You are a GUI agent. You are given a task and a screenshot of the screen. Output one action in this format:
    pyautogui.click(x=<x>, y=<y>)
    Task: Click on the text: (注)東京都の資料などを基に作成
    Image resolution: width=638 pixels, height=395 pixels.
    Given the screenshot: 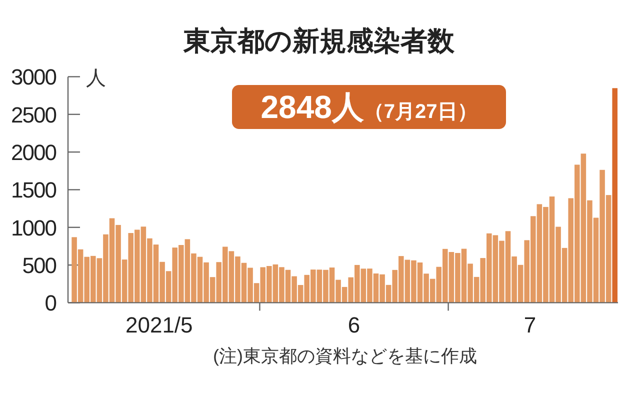 What is the action you would take?
    pyautogui.click(x=345, y=356)
    